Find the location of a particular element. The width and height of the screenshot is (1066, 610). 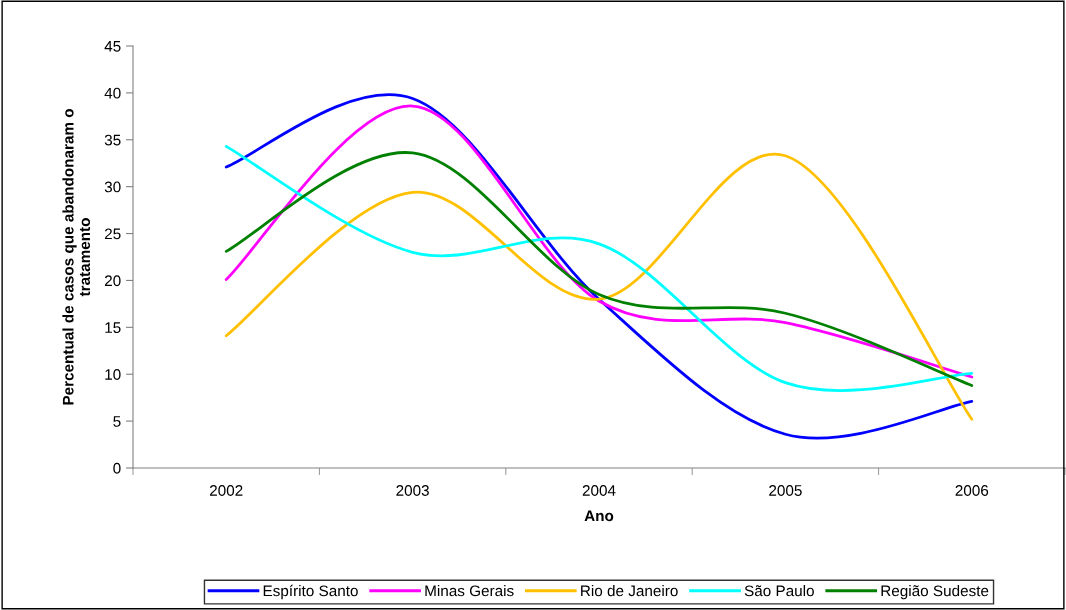

legend-label: Minas Gerais is located at coordinates (469, 591).